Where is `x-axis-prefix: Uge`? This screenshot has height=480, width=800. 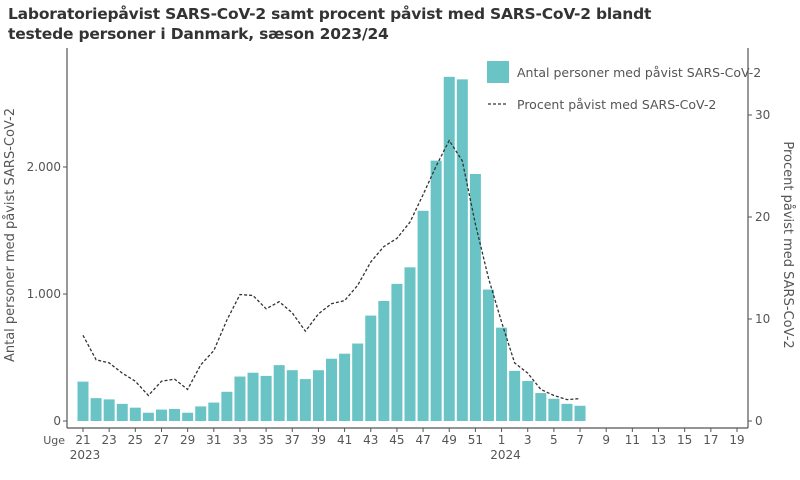 x-axis-prefix: Uge is located at coordinates (54, 440).